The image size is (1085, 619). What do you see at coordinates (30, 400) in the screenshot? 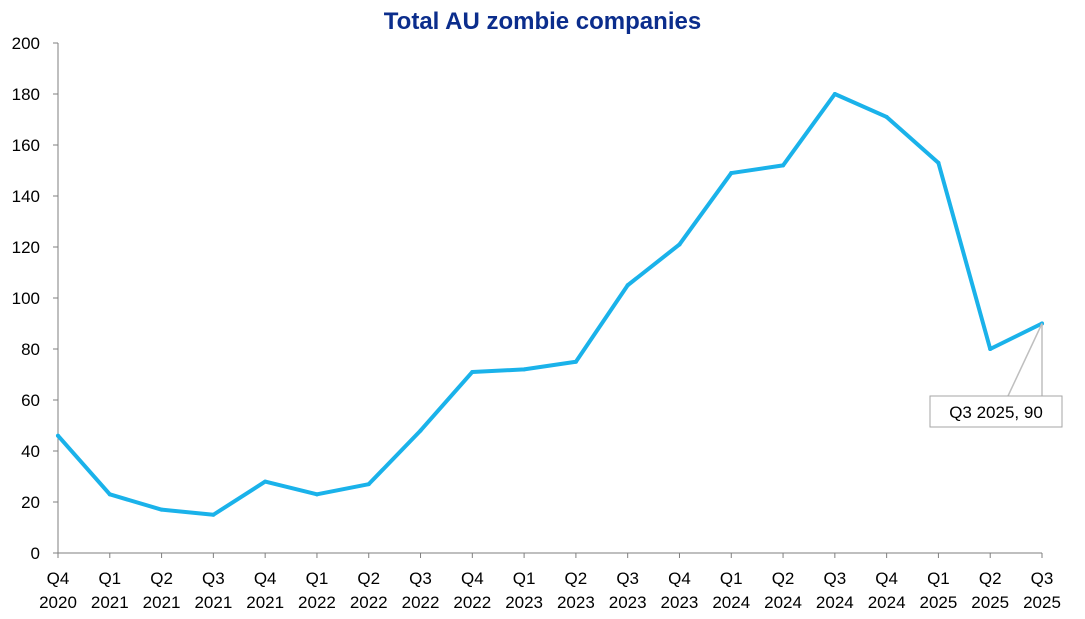
I see `y-tick-label: 60` at bounding box center [30, 400].